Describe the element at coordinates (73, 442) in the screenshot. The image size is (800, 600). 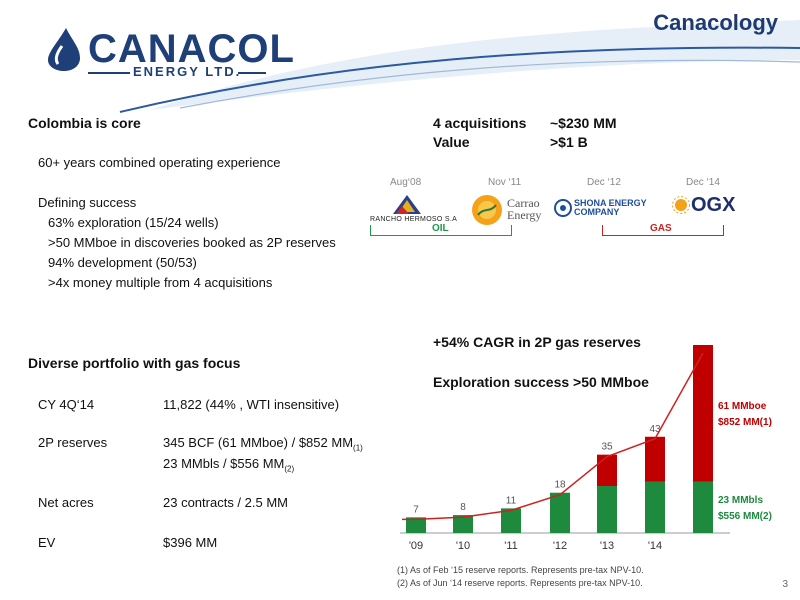
I see `portfolio-label: 2P reserves` at that location.